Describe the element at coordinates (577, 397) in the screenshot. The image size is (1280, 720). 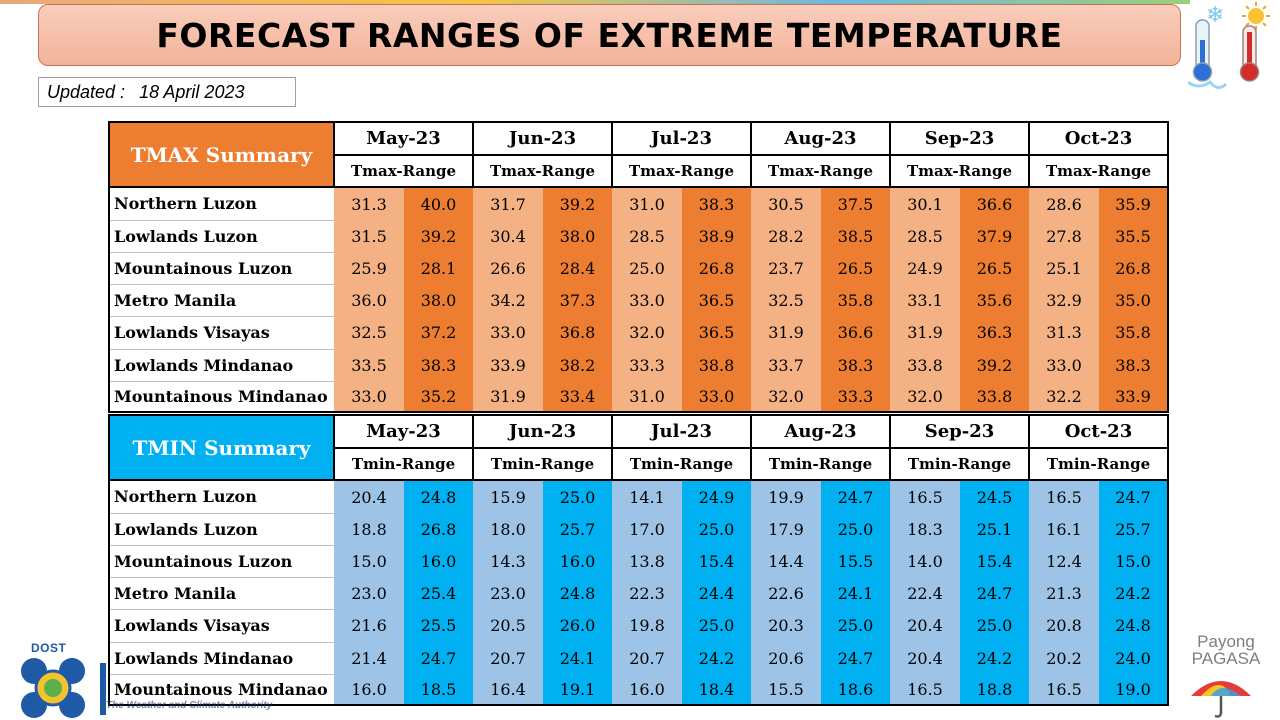
I see `range-max-value: 33.4` at that location.